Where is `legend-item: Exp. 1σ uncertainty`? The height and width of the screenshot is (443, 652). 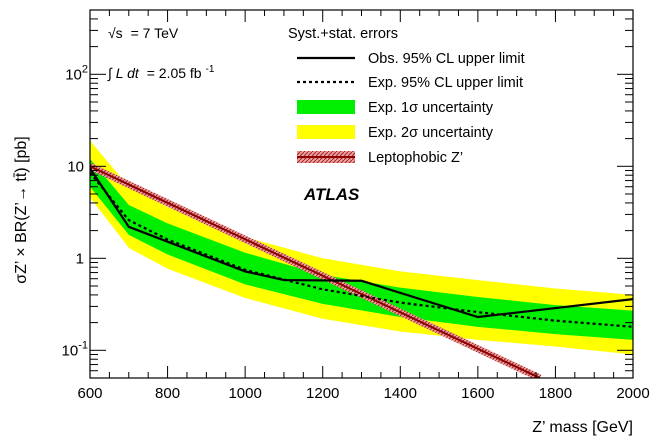
legend-item: Exp. 1σ uncertainty is located at coordinates (395, 108).